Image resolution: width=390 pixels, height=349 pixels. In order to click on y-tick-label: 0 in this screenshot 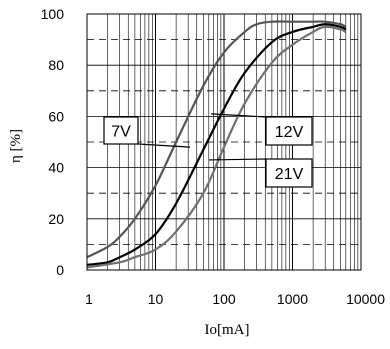, I will do `click(60, 270)`.